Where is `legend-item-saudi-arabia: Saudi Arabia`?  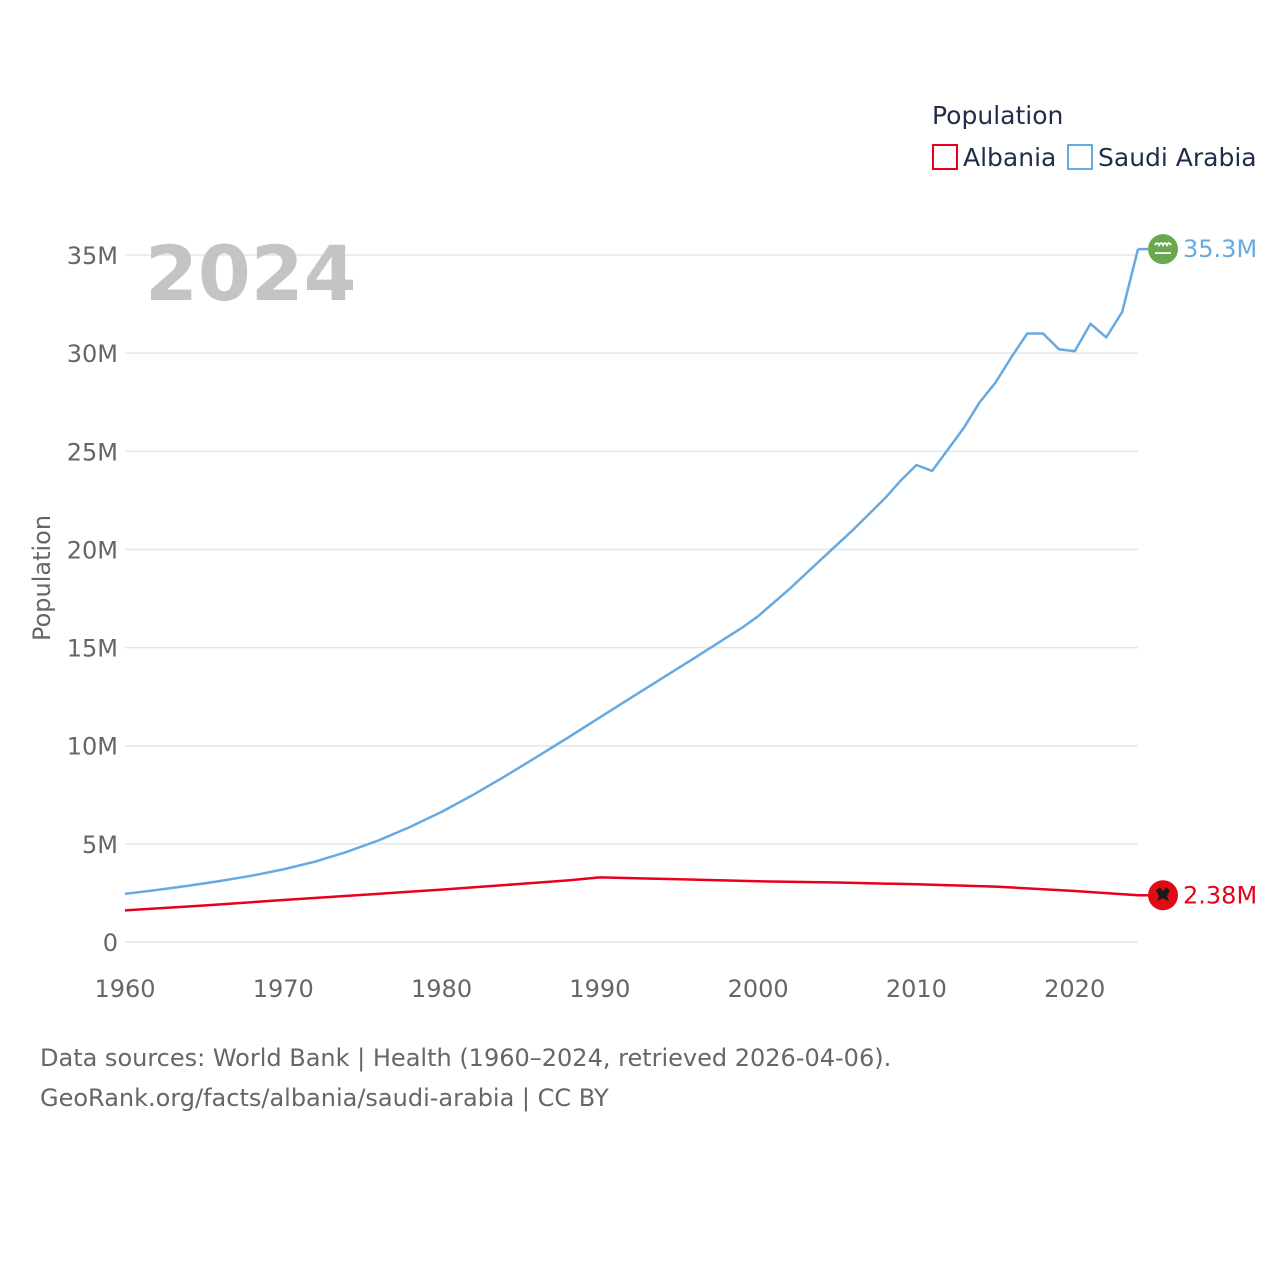
legend-item-saudi-arabia: Saudi Arabia is located at coordinates (1162, 157).